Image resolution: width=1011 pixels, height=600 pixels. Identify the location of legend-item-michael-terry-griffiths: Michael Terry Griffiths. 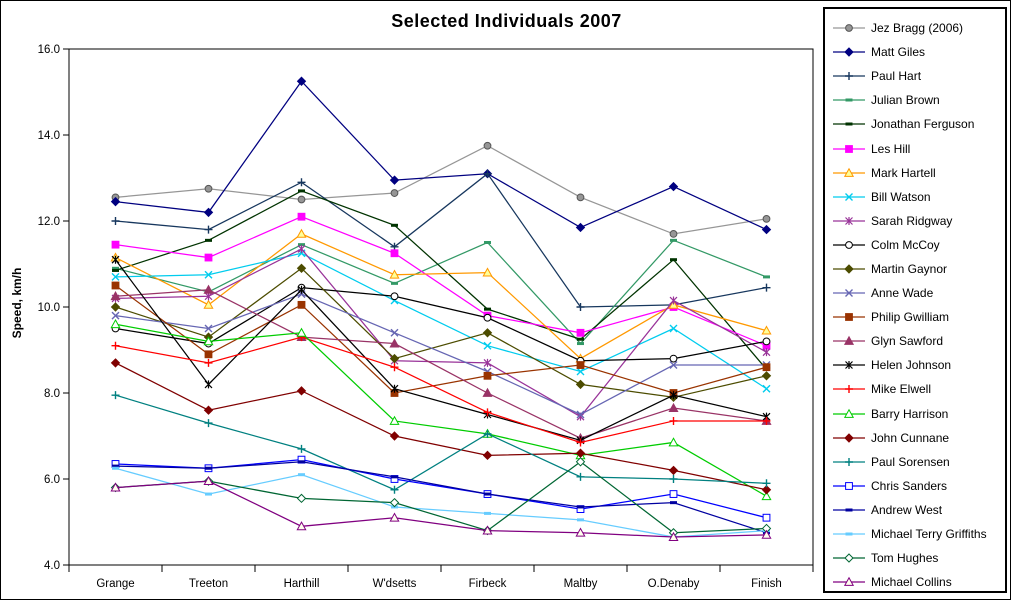
(915, 534).